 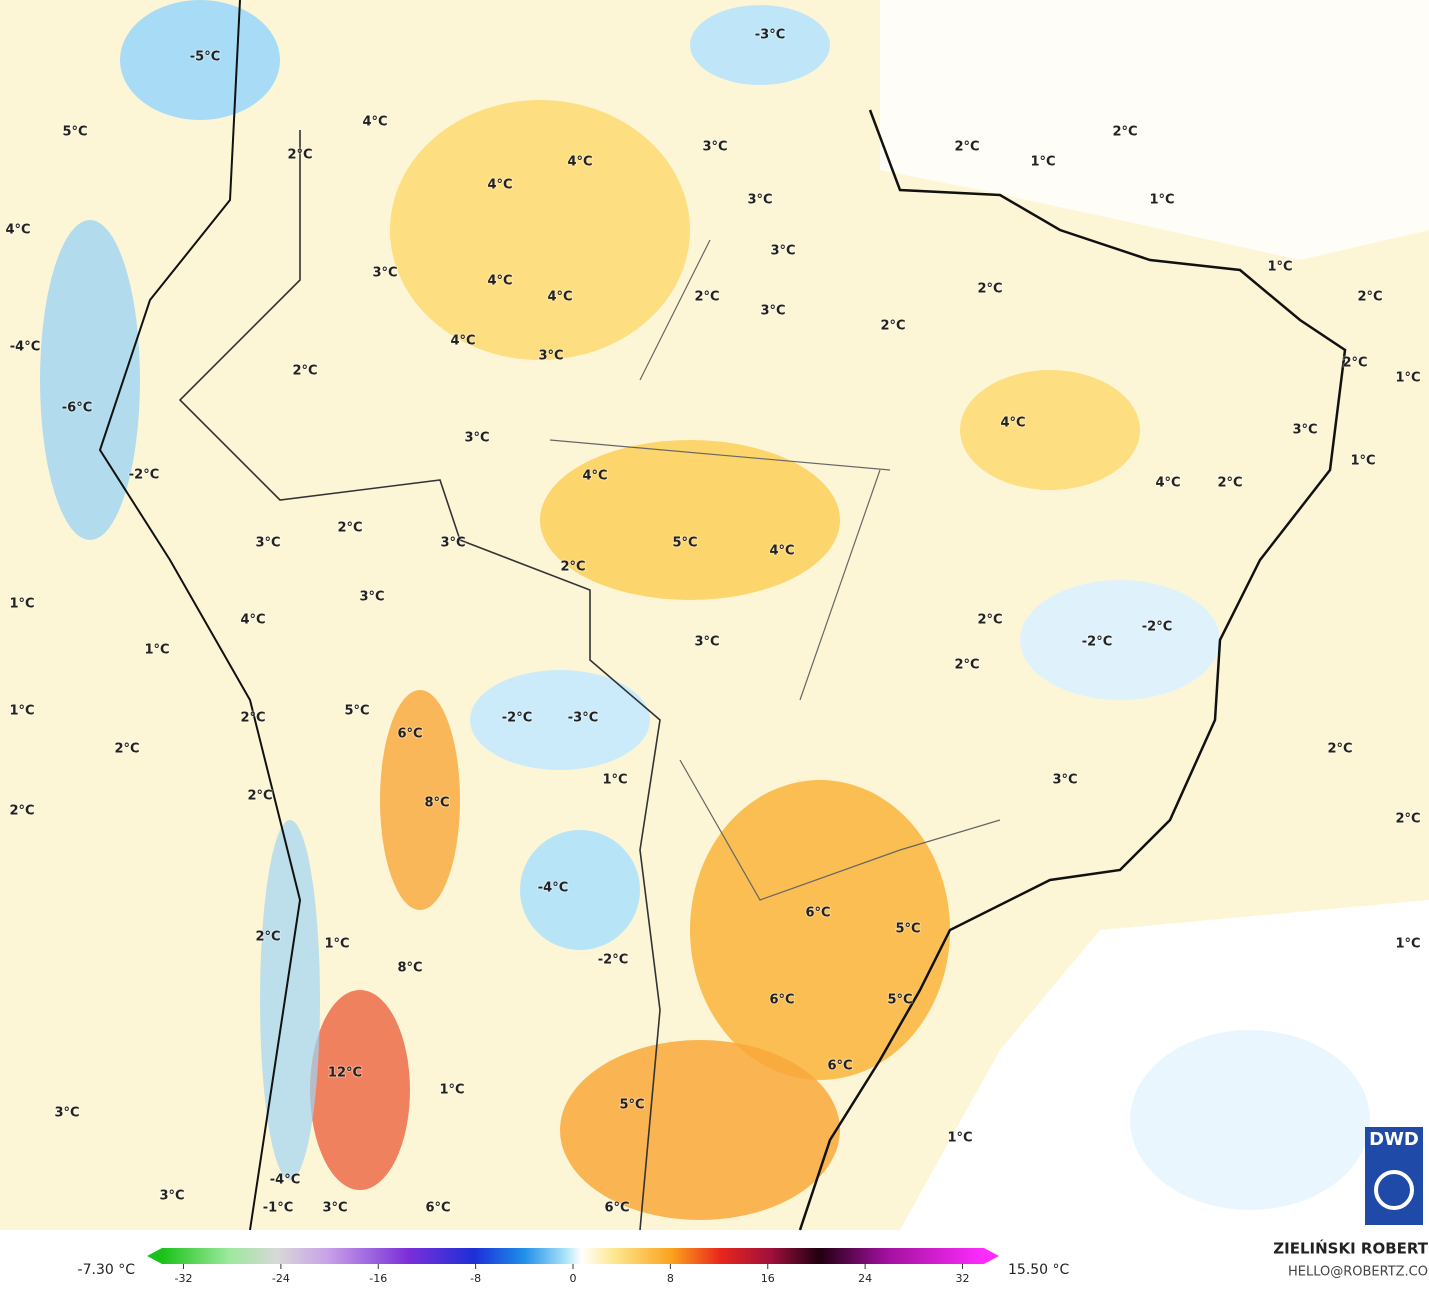 I want to click on isotherm-label: 12°C, so click(x=345, y=1073).